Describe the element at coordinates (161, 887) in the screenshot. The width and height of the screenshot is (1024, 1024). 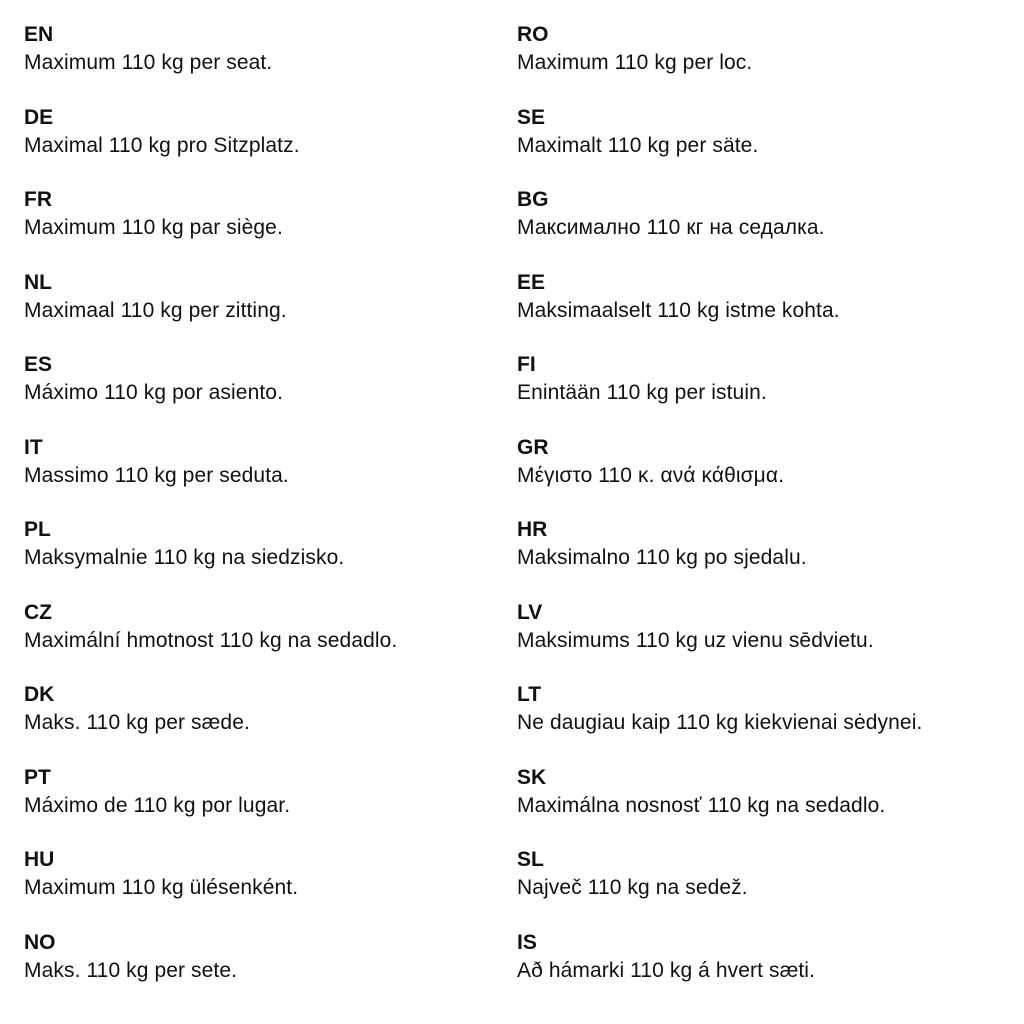
I see `weight-limit-text: Maximum 110 kg ülésenként.` at that location.